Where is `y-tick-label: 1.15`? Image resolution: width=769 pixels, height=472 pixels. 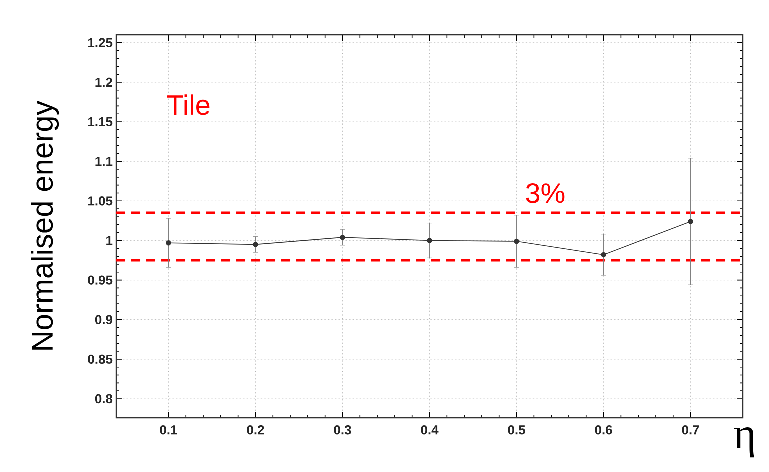 y-tick-label: 1.15 is located at coordinates (100, 122).